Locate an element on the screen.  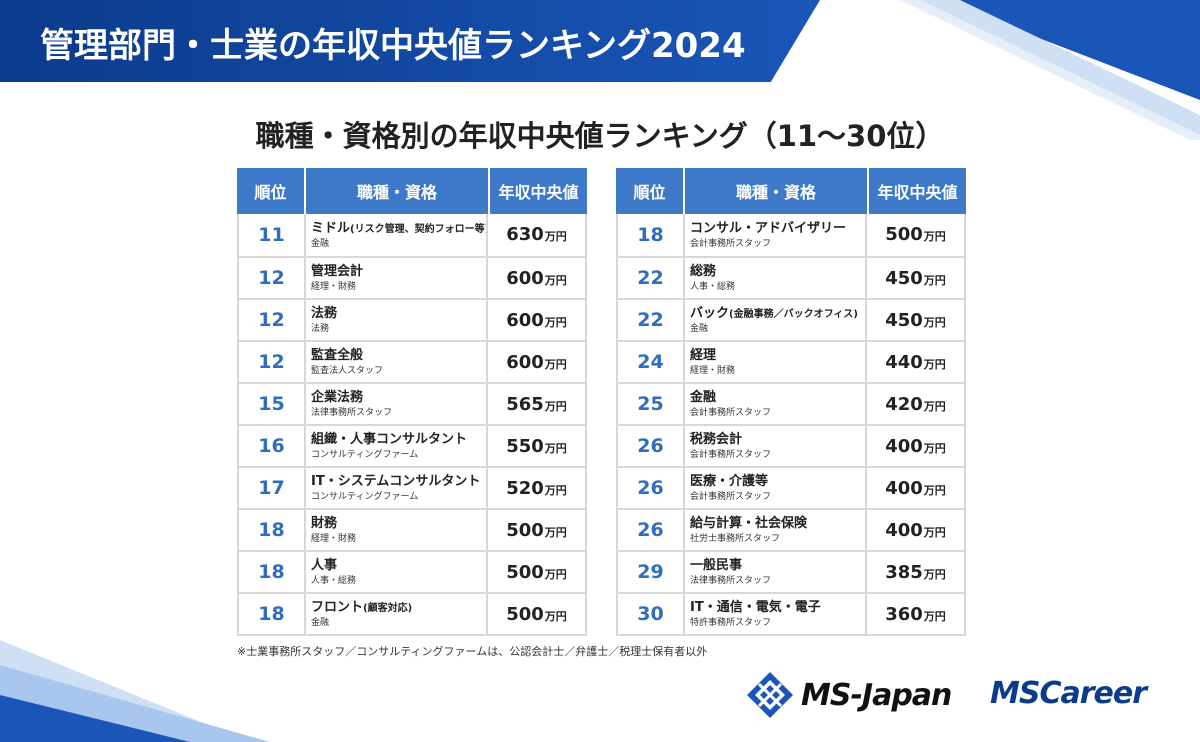
ms-japan-logo: MS-Japan is located at coordinates (848, 695).